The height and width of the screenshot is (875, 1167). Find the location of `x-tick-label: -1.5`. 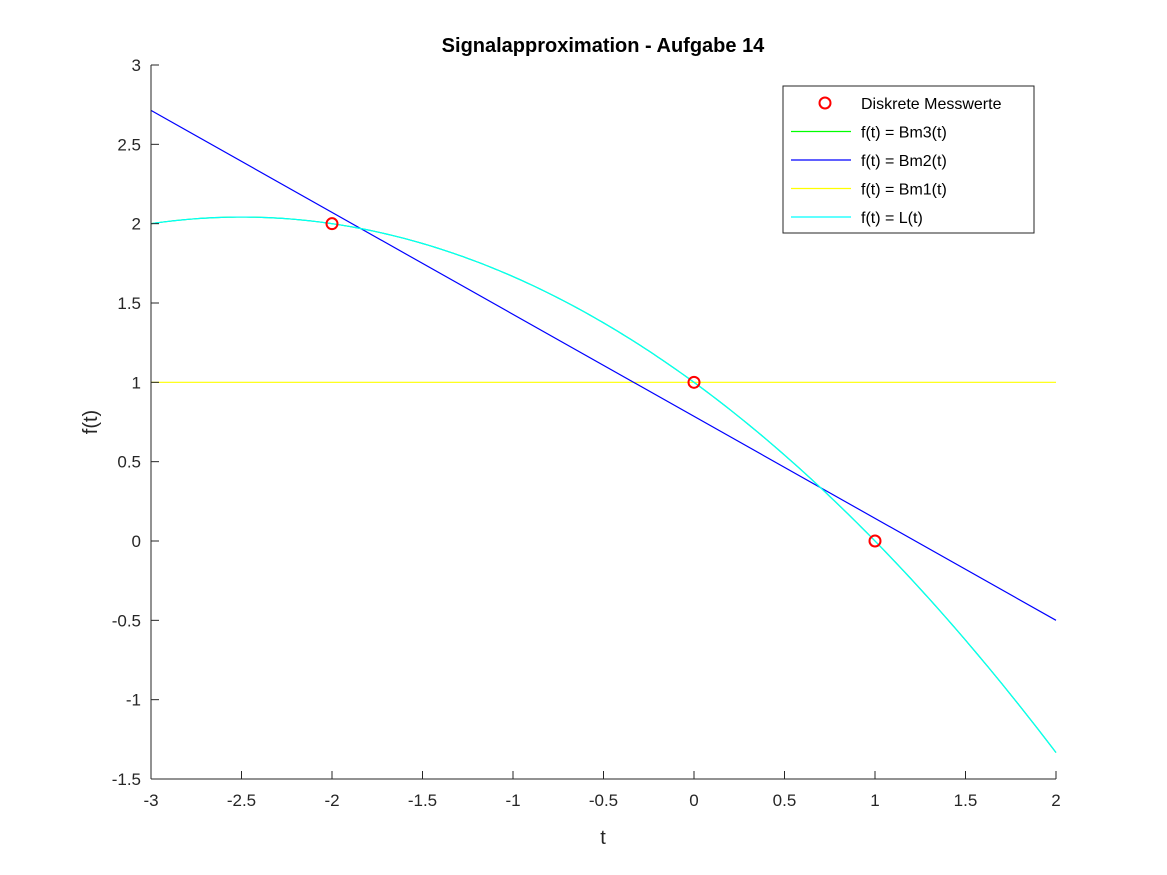

x-tick-label: -1.5 is located at coordinates (422, 800).